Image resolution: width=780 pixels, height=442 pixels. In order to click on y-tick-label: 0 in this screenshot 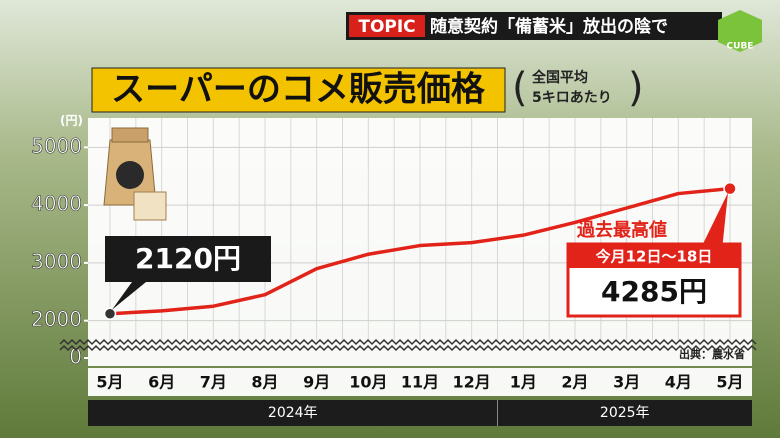, I will do `click(75, 357)`.